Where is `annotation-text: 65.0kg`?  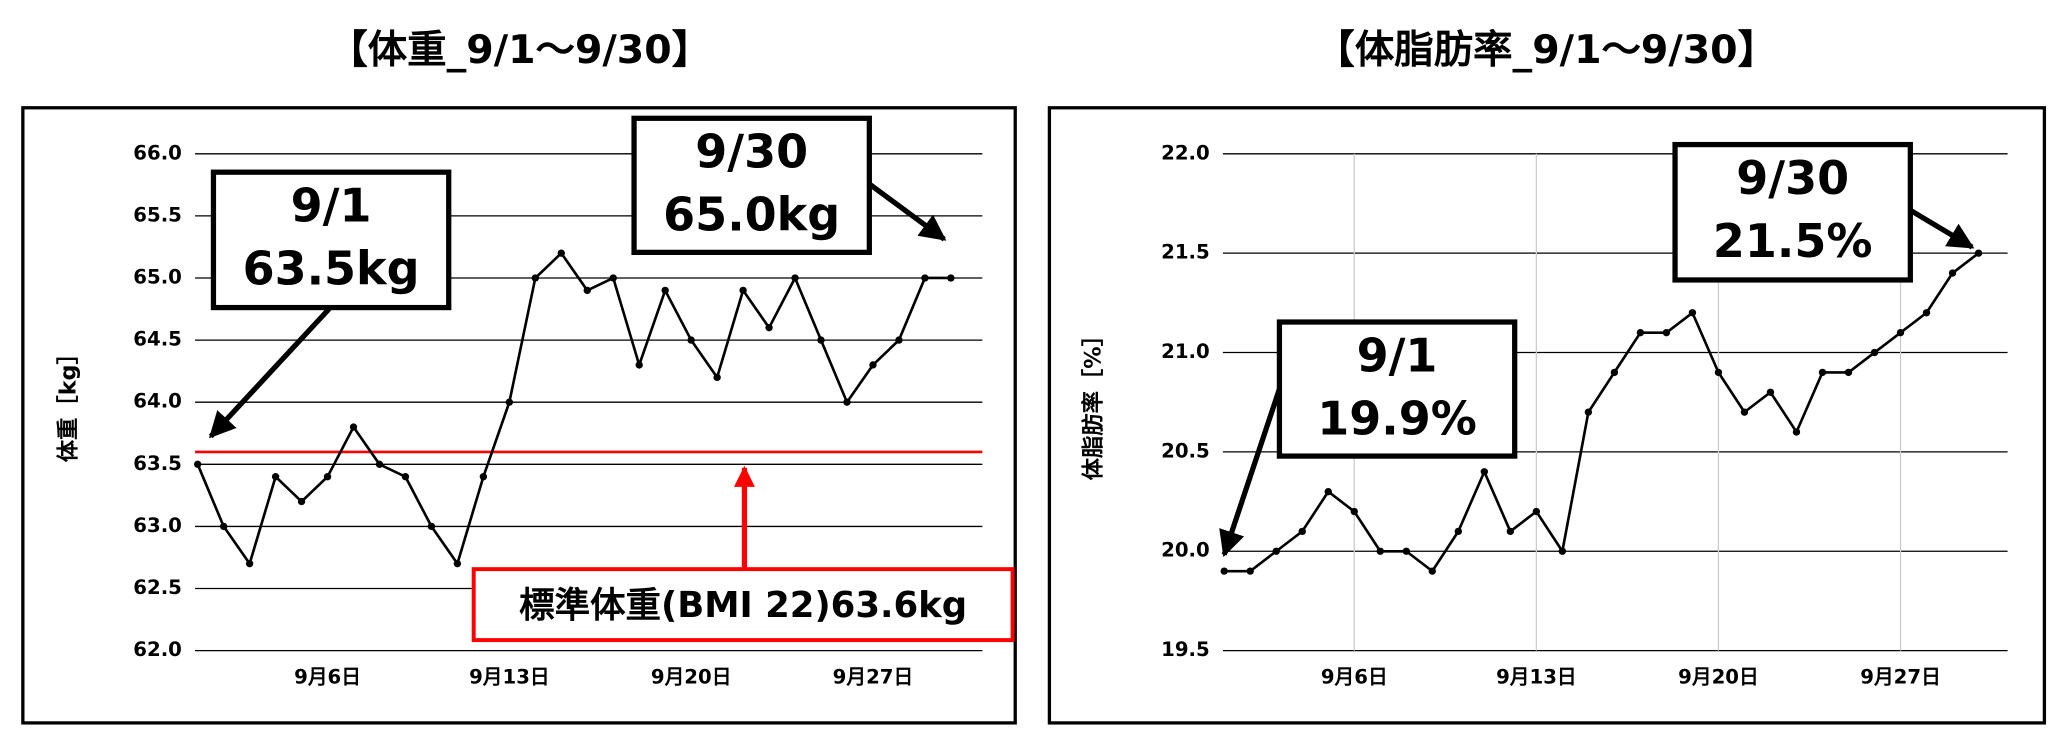
annotation-text: 65.0kg is located at coordinates (751, 215).